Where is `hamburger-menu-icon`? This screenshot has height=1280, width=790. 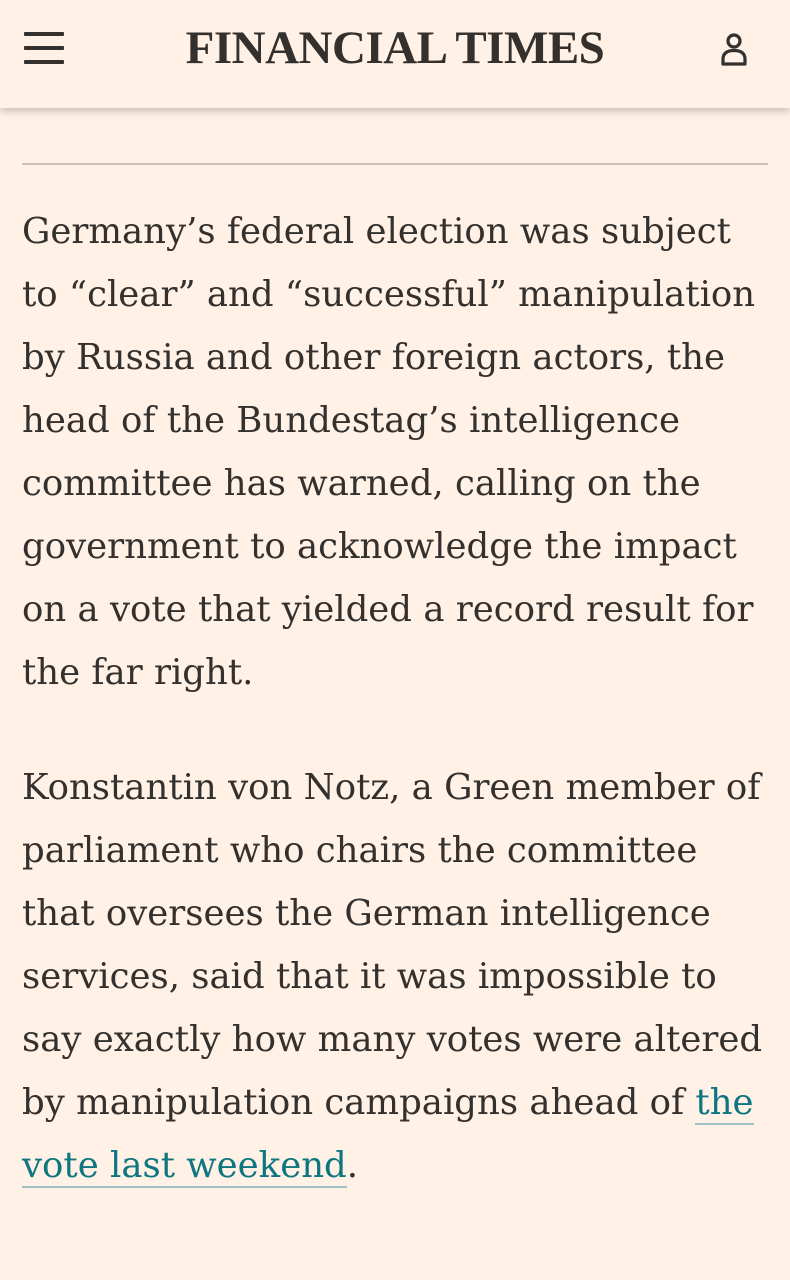
hamburger-menu-icon is located at coordinates (44, 48).